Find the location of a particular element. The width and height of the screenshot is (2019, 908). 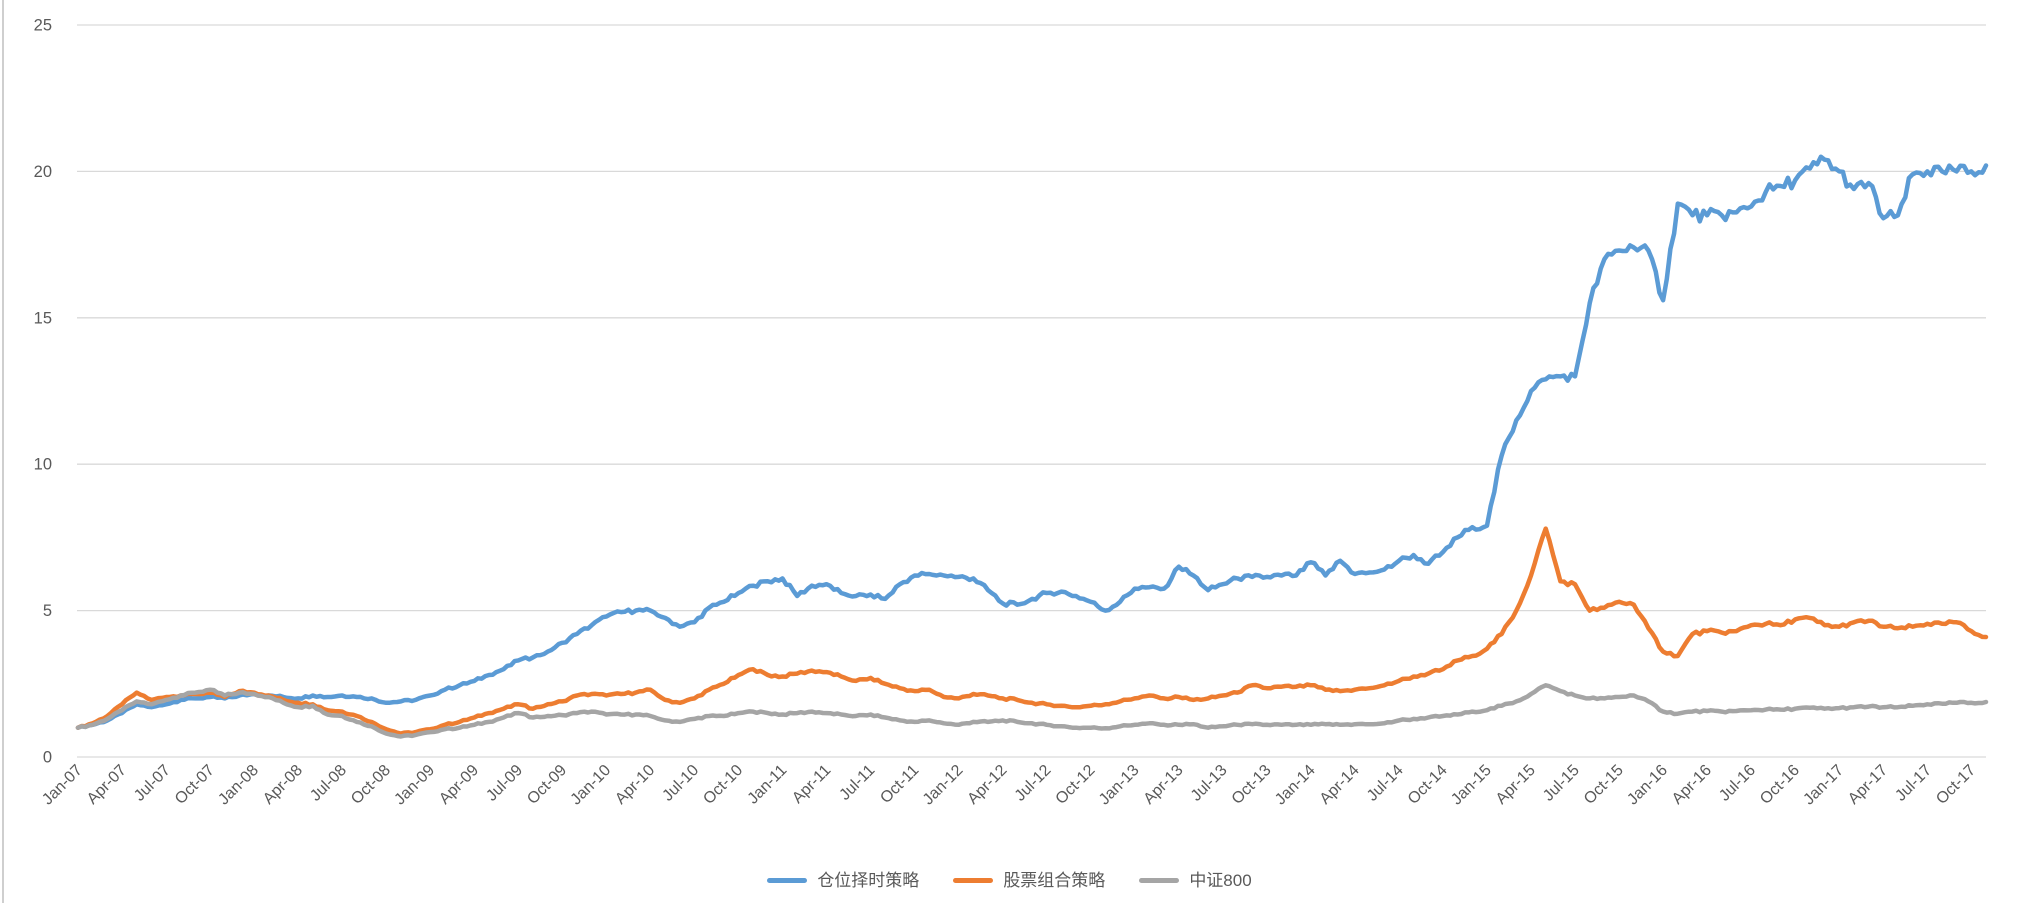

x-axis-tick-label: Apr-09 is located at coordinates (459, 785).